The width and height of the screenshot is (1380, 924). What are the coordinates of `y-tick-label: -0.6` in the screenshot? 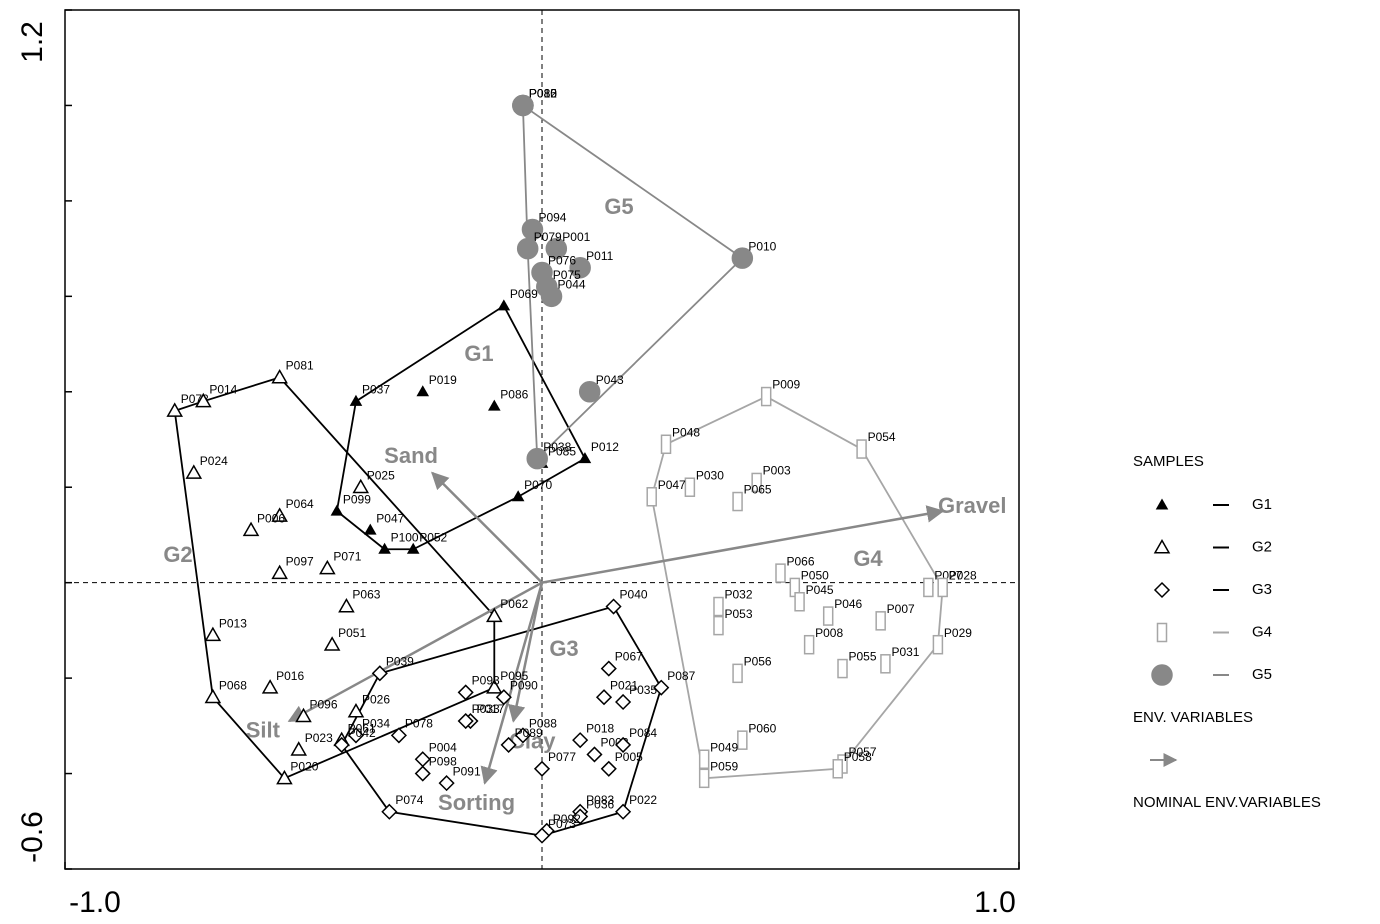 It's located at (32, 837).